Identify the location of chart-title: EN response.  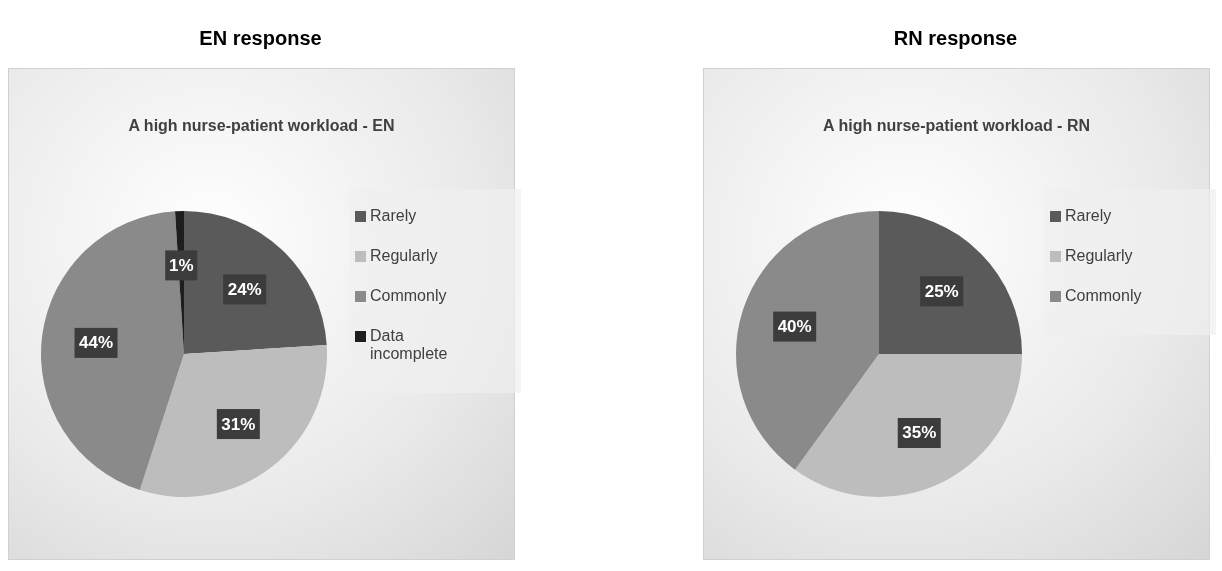
(260, 38).